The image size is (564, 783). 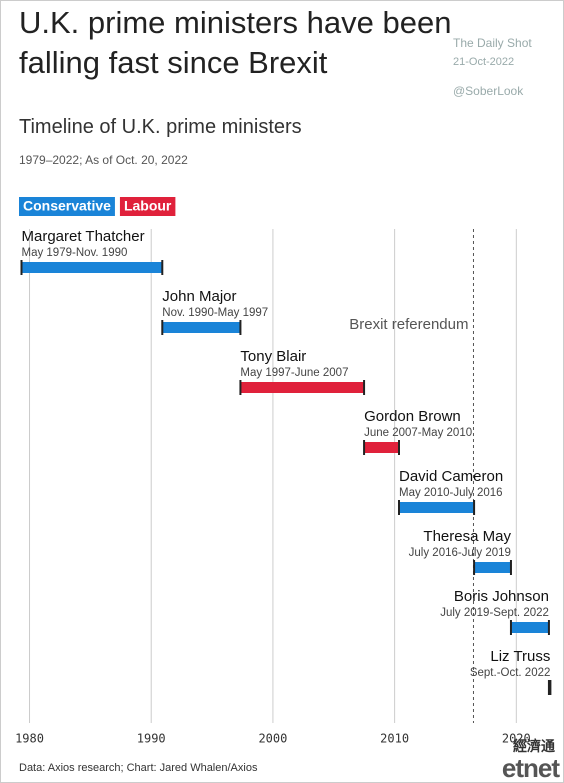 What do you see at coordinates (516, 739) in the screenshot?
I see `x-tick-label: 2020` at bounding box center [516, 739].